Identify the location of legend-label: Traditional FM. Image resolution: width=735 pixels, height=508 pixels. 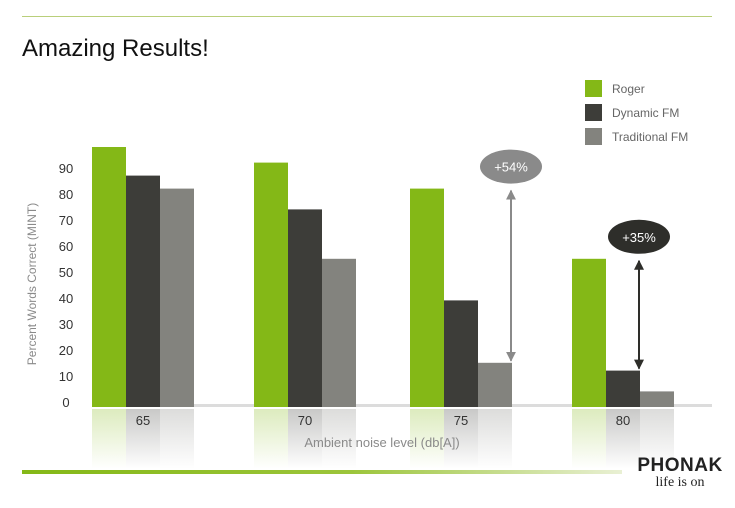
(650, 137).